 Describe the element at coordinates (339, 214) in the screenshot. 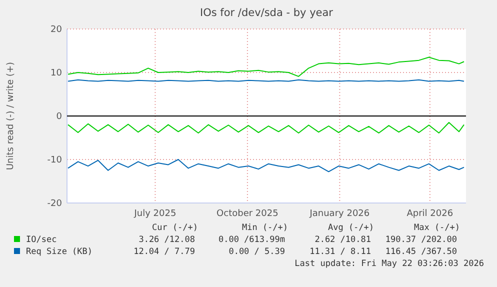

I see `x-tick-label: January 2026` at that location.